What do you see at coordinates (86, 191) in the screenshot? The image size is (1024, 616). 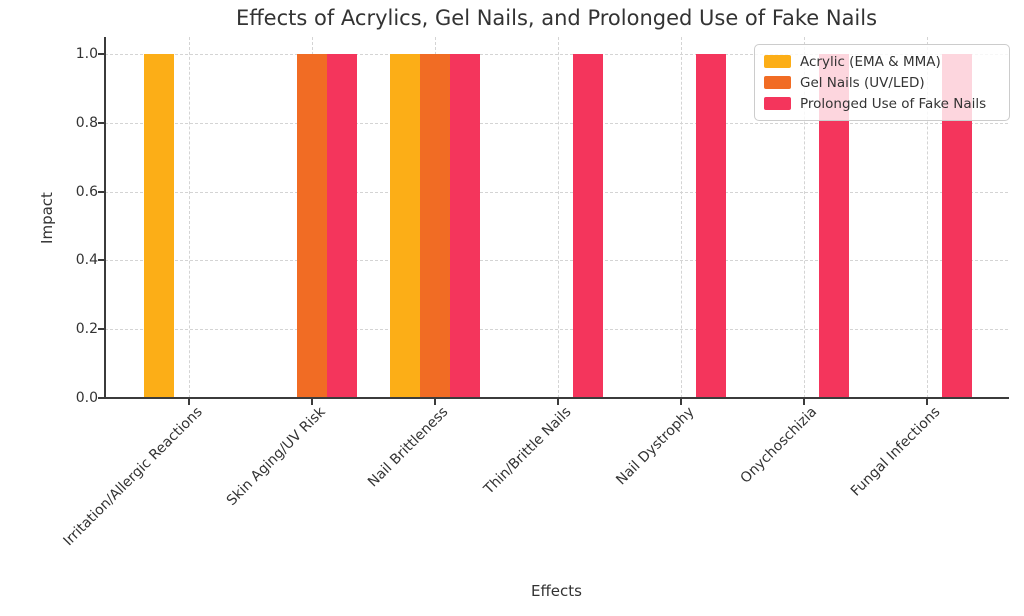 I see `y-tick-label: 0.6` at bounding box center [86, 191].